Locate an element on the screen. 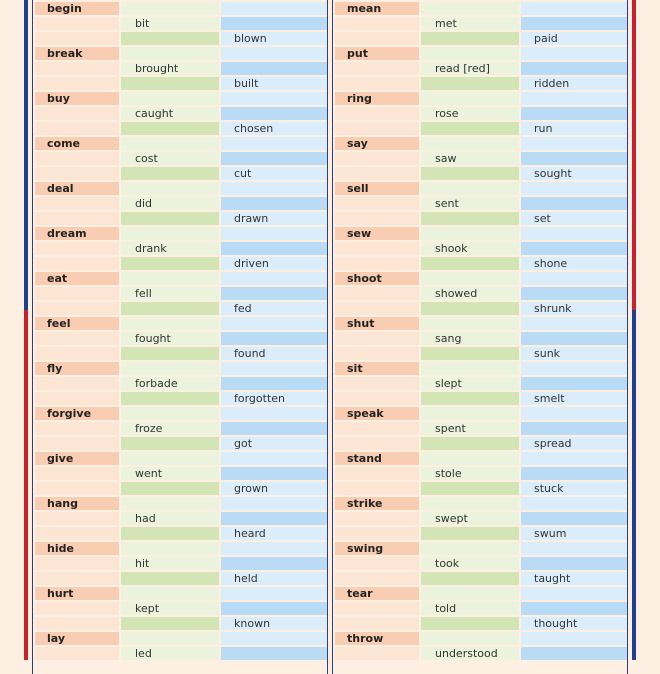 This screenshot has width=660, height=674. past-simple-cell: fought is located at coordinates (170, 338).